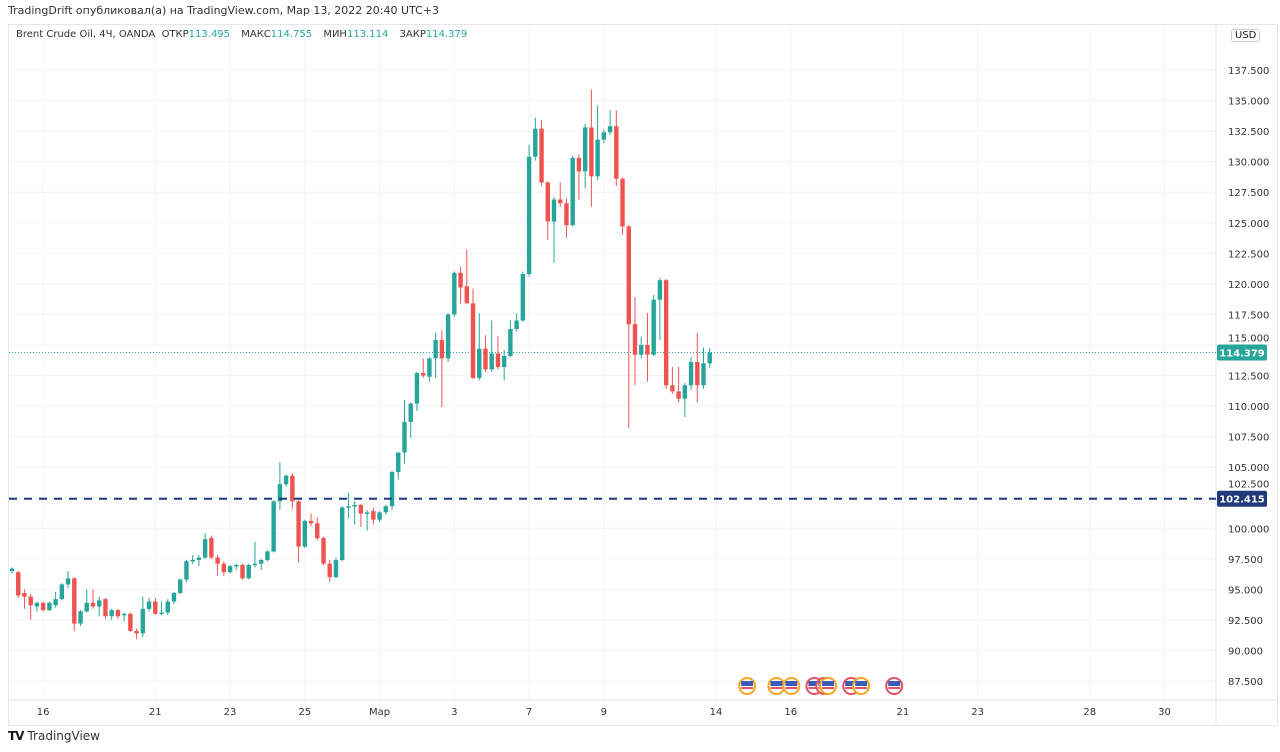 The width and height of the screenshot is (1280, 752). Describe the element at coordinates (1248, 377) in the screenshot. I see `y-tick-label: 112.500` at that location.